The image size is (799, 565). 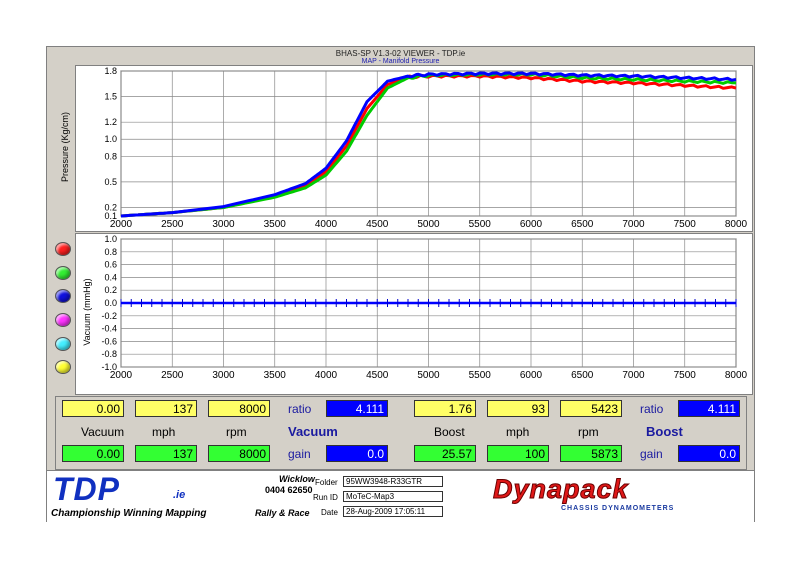 I want to click on pressure-x-tick-label: 8000, so click(x=736, y=224).